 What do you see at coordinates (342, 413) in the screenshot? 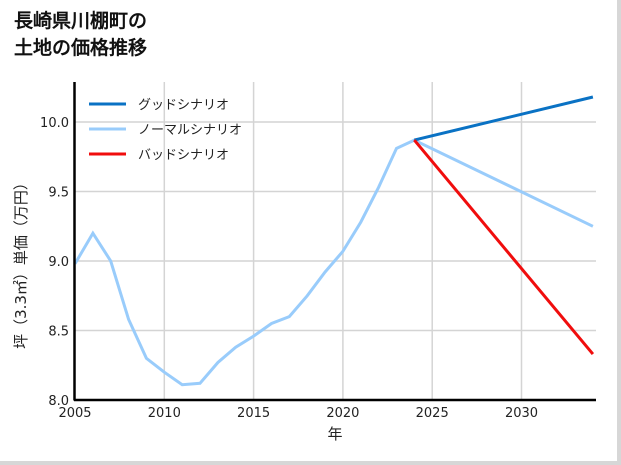
I see `x-tick-label: 2020` at bounding box center [342, 413].